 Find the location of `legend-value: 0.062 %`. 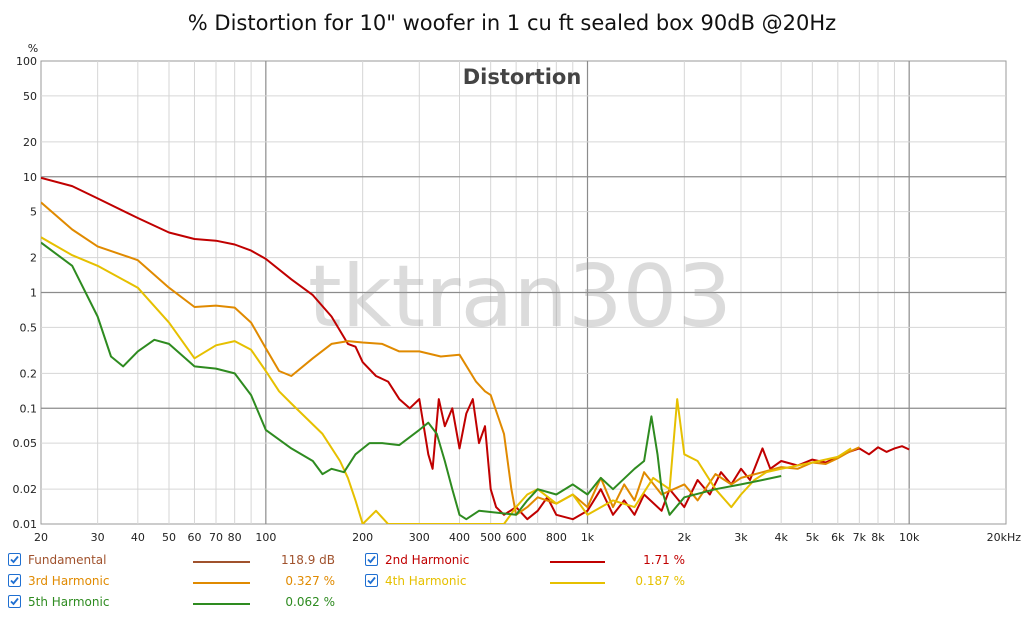

legend-value: 0.062 % is located at coordinates (310, 602).